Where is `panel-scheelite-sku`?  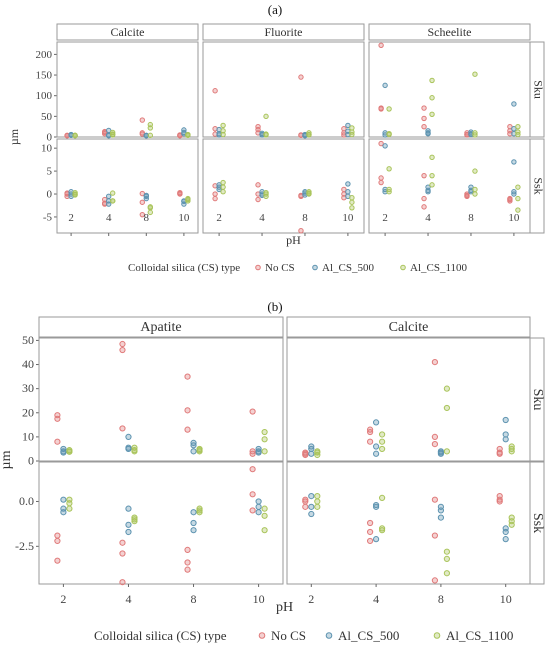
panel-scheelite-sku is located at coordinates (449, 89).